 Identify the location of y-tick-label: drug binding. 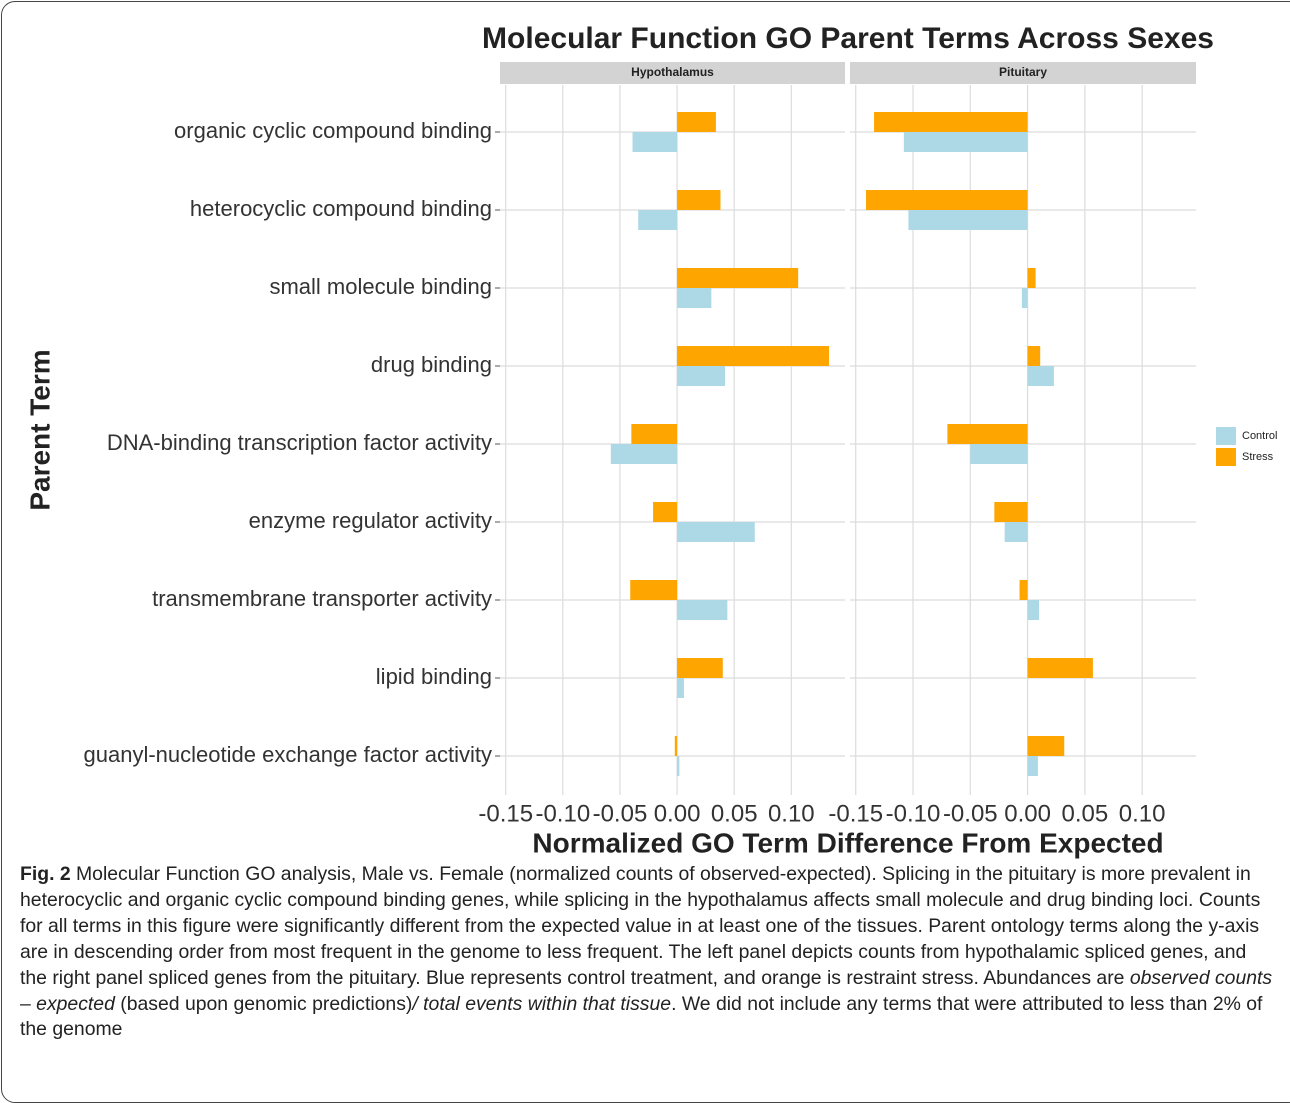
(431, 364).